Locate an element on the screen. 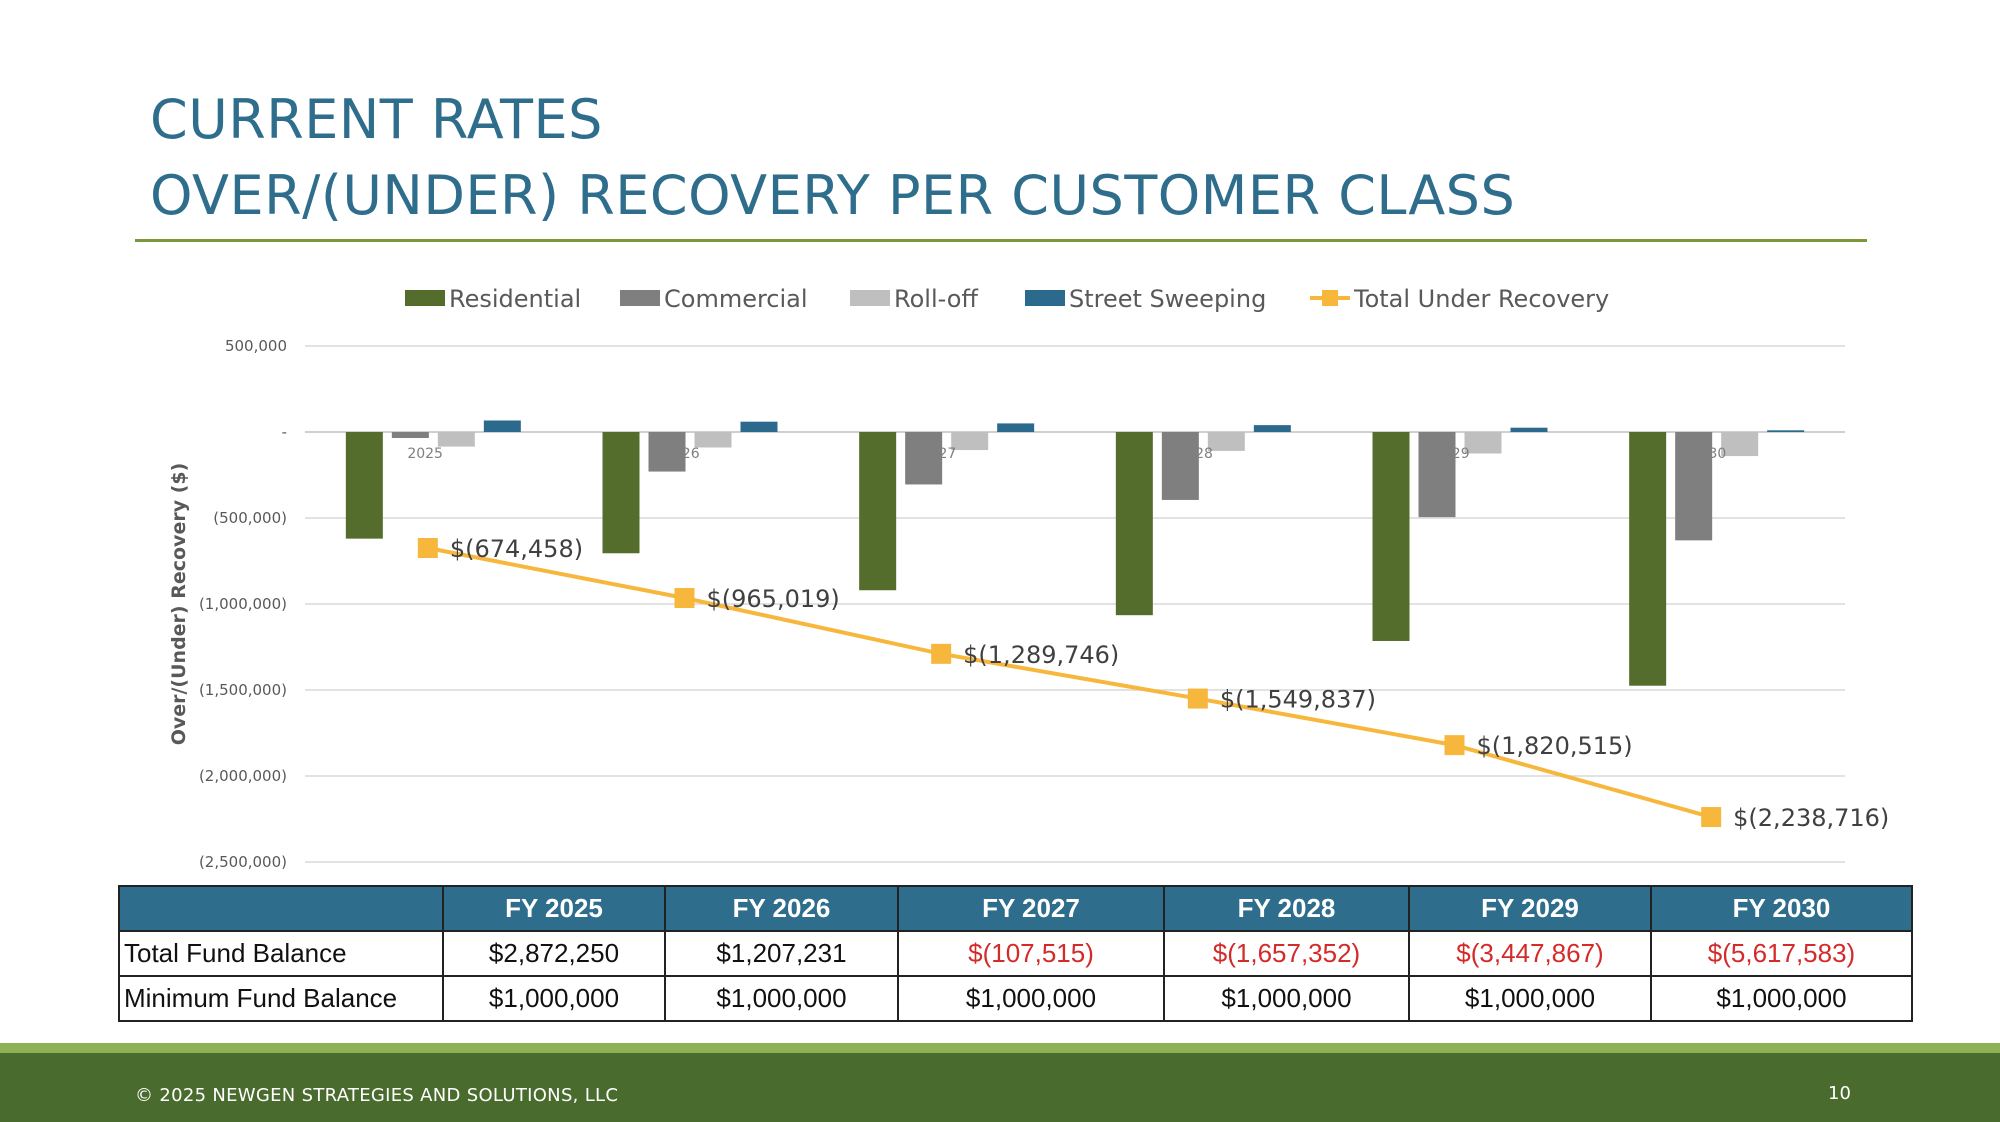  table-cell-negative: $(1,657,352) is located at coordinates (1286, 953).